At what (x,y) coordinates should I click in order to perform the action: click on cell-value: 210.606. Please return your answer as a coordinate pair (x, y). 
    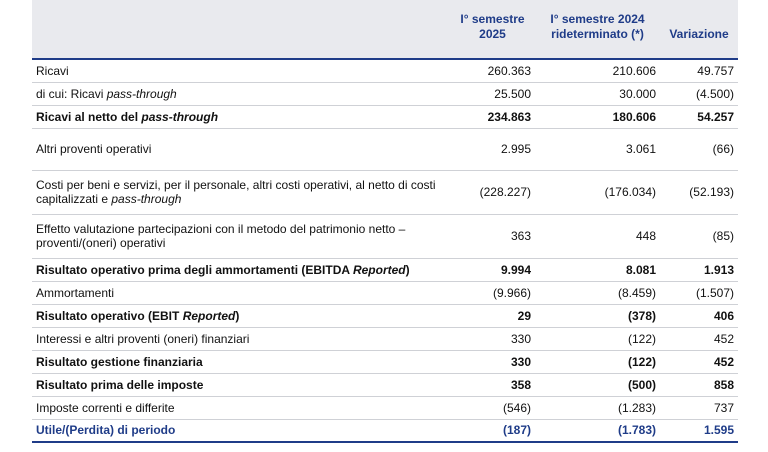
    Looking at the image, I should click on (597, 71).